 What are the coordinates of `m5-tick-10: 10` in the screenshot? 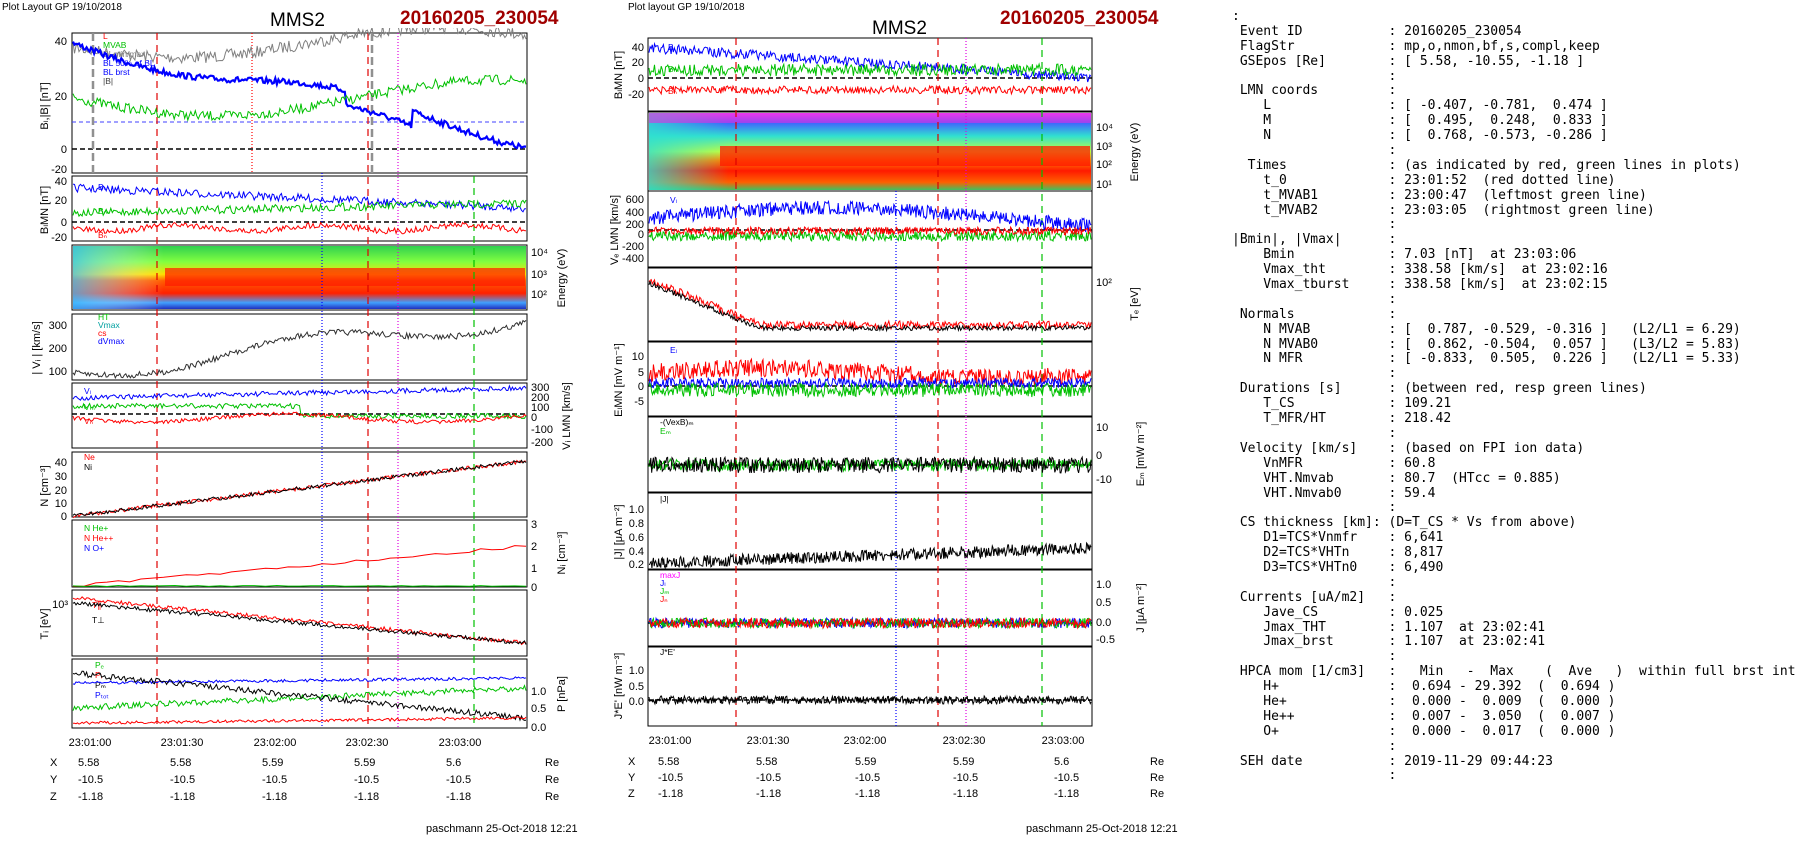 It's located at (638, 357).